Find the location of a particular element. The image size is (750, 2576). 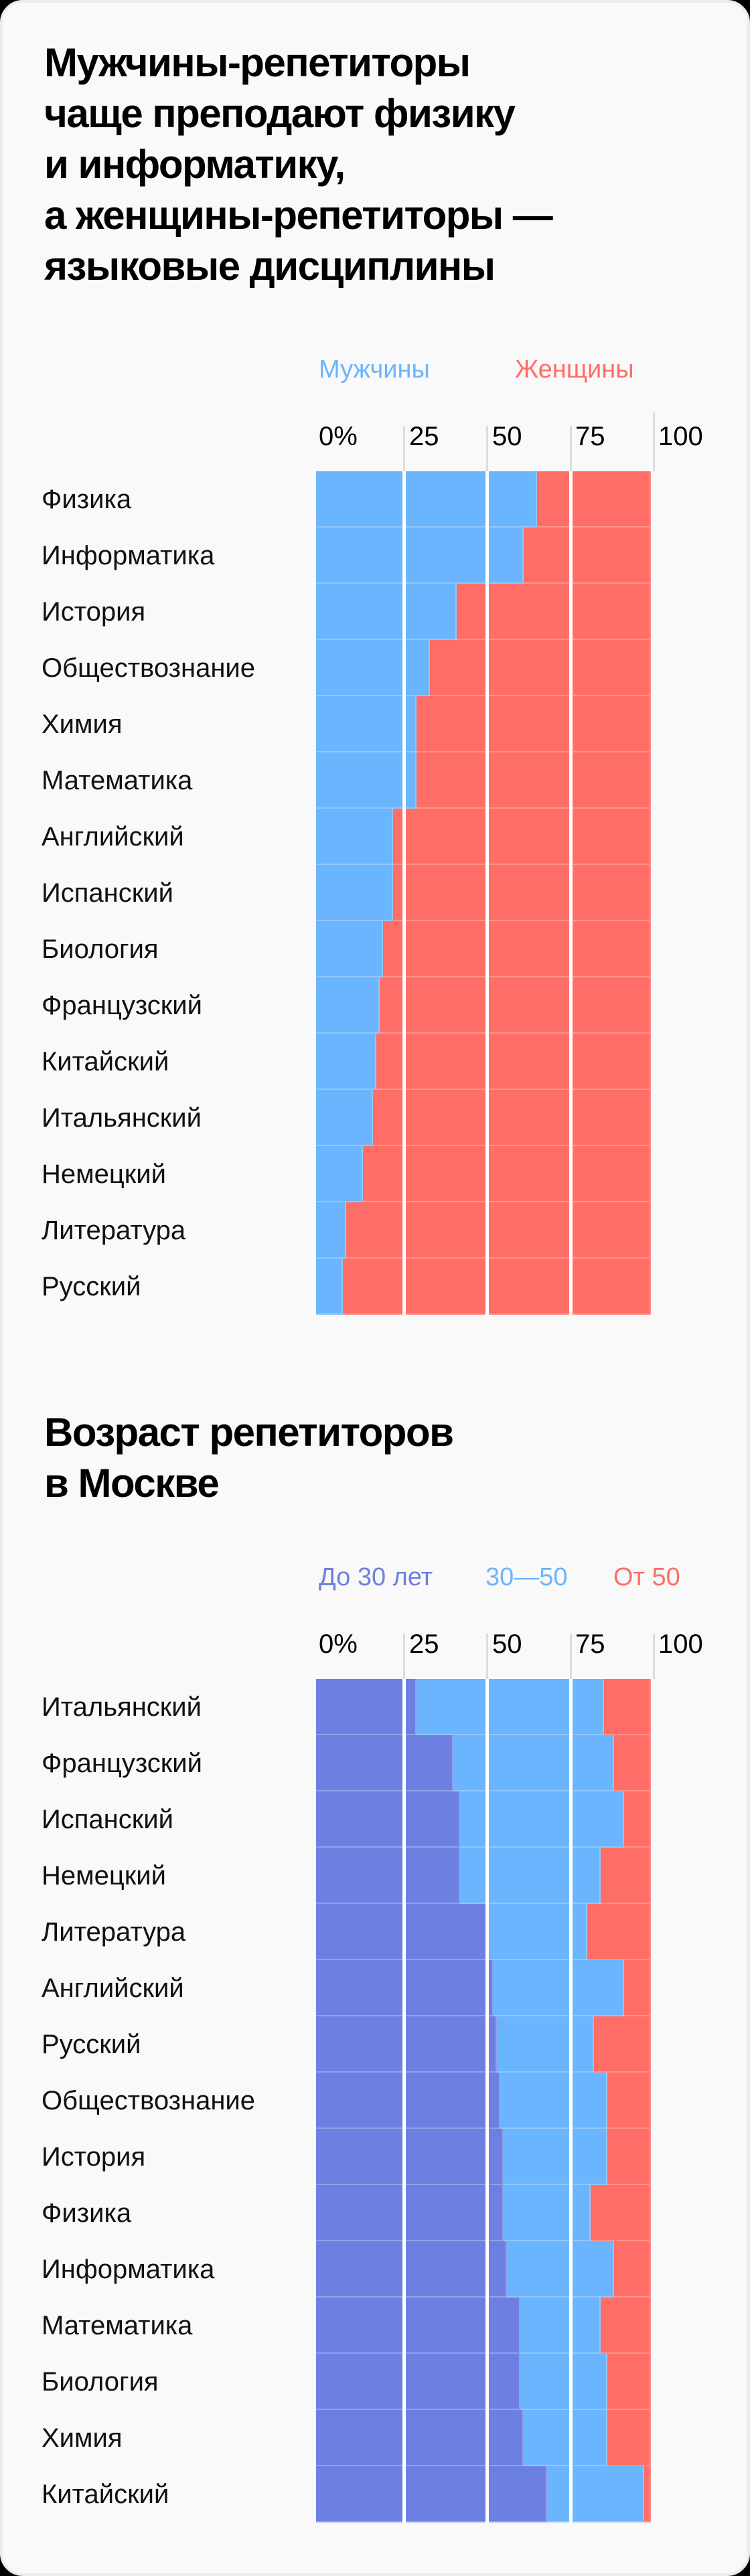

category-label: Итальянский is located at coordinates (122, 1118).